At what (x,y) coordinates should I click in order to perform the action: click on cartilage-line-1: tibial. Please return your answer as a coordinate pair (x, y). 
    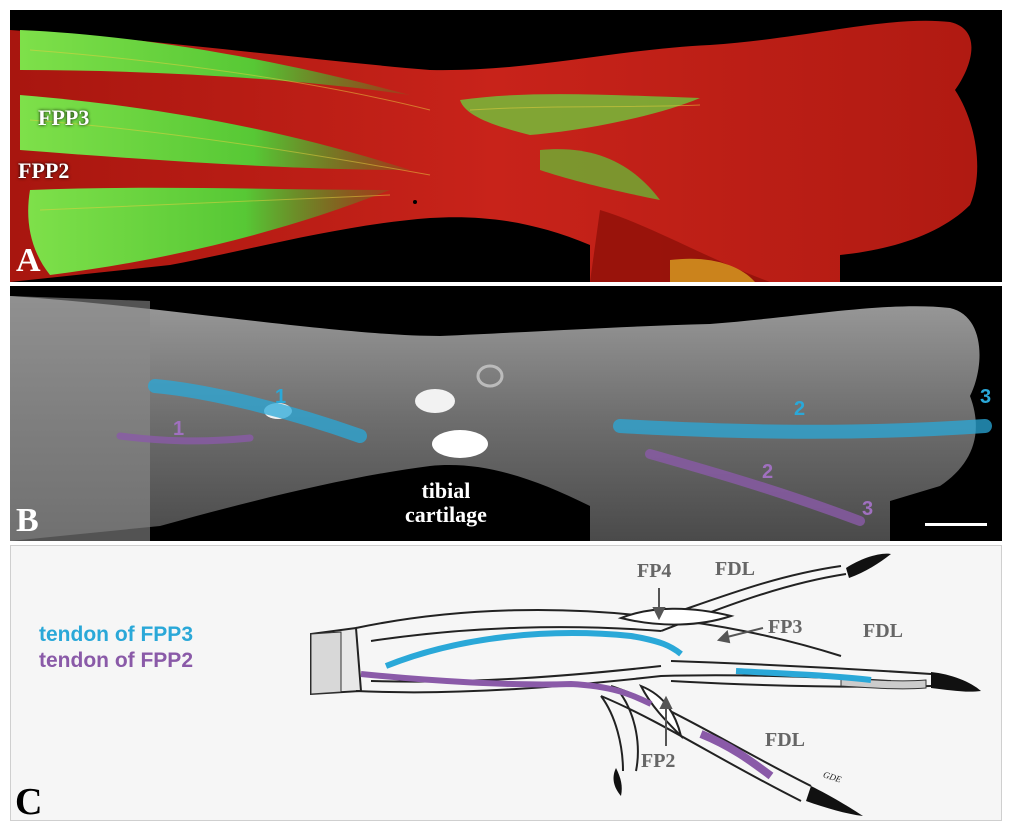
    Looking at the image, I should click on (446, 490).